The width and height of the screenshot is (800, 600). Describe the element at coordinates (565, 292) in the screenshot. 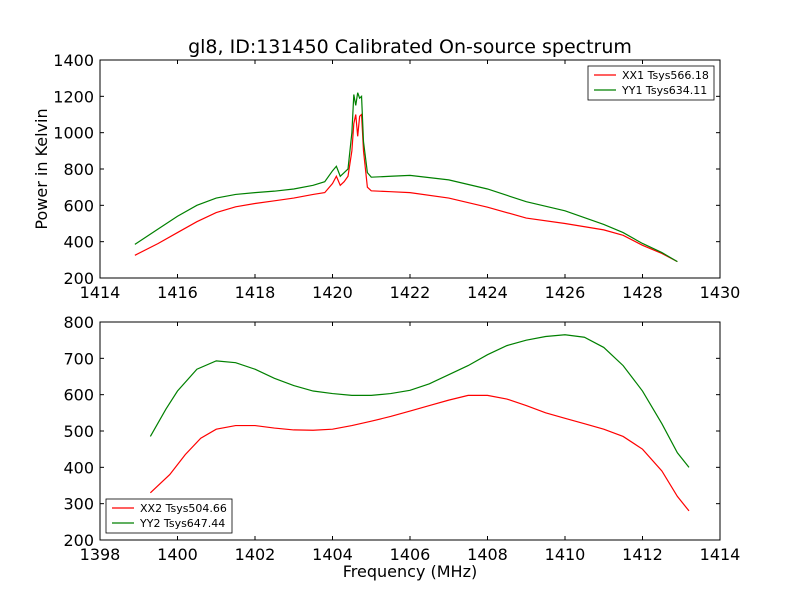

I see `x-tick-label: 1426` at that location.